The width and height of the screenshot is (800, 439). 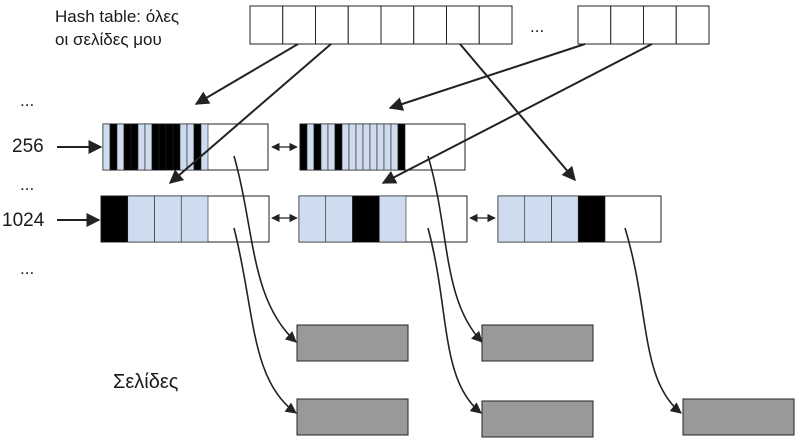 I want to click on hash-table-left-cells, so click(x=381, y=25).